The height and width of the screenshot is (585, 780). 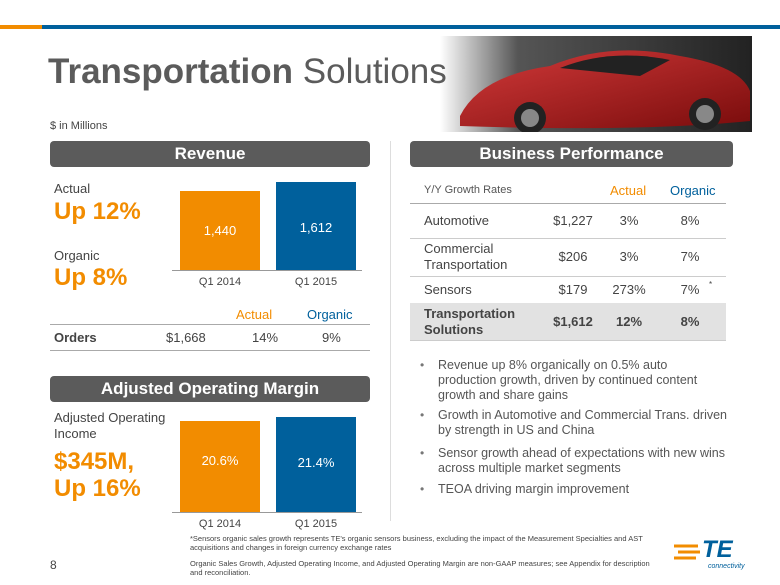 What do you see at coordinates (687, 552) in the screenshot?
I see `logo-mark` at bounding box center [687, 552].